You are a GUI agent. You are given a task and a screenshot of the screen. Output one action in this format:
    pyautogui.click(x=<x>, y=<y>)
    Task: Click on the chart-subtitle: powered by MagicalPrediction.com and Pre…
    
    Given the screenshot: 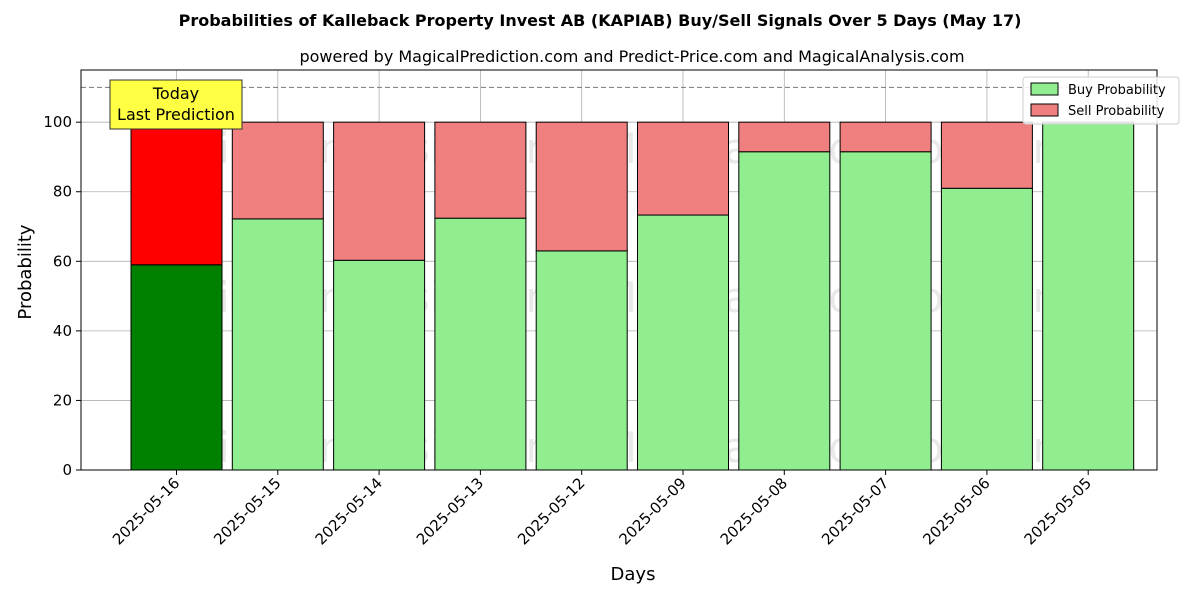 What is the action you would take?
    pyautogui.click(x=631, y=56)
    